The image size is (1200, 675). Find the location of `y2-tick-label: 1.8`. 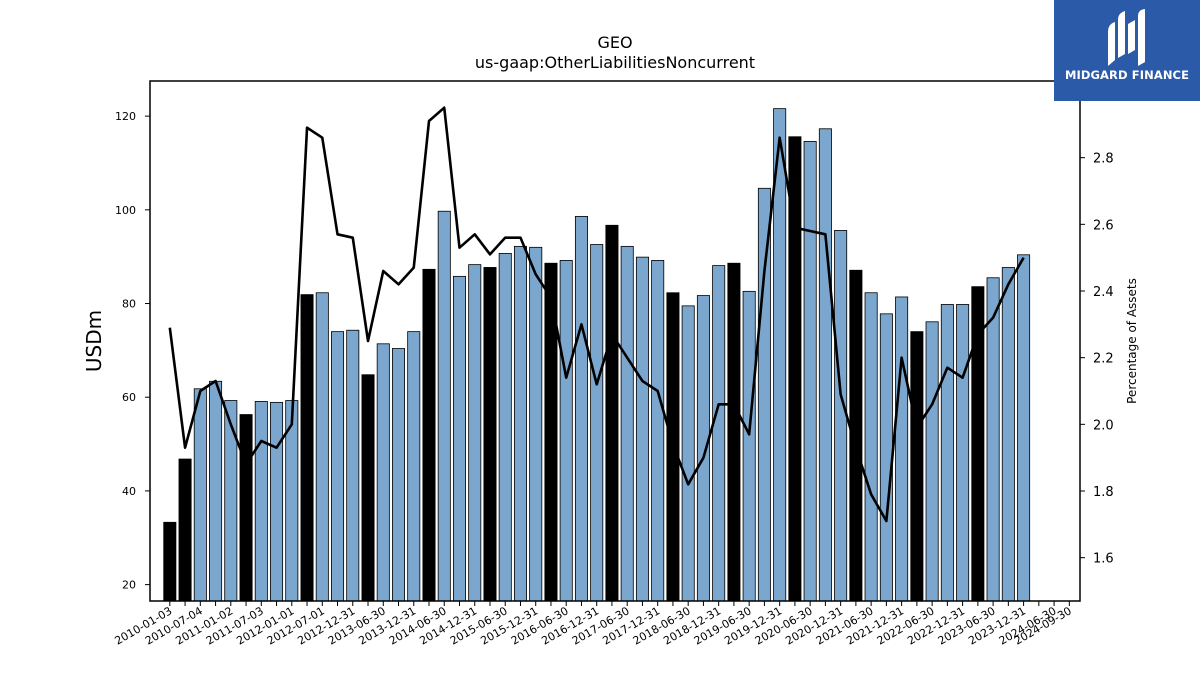

y2-tick-label: 1.8 is located at coordinates (1103, 492).